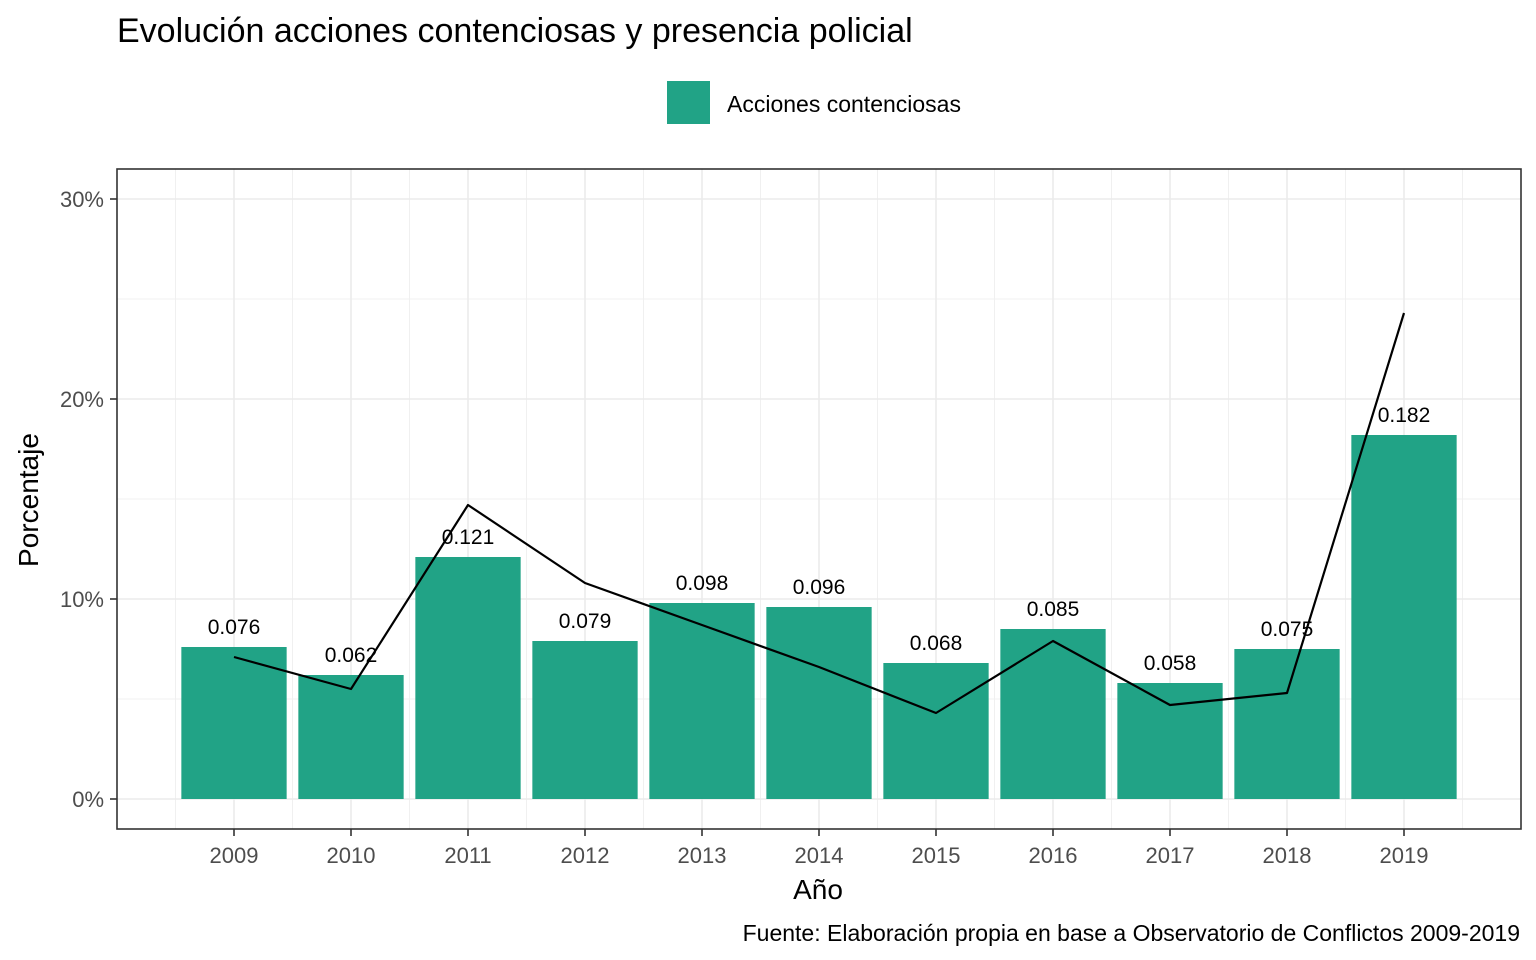 This screenshot has height=960, width=1536. What do you see at coordinates (1053, 609) in the screenshot?
I see `bar-value-label: 0.085` at bounding box center [1053, 609].